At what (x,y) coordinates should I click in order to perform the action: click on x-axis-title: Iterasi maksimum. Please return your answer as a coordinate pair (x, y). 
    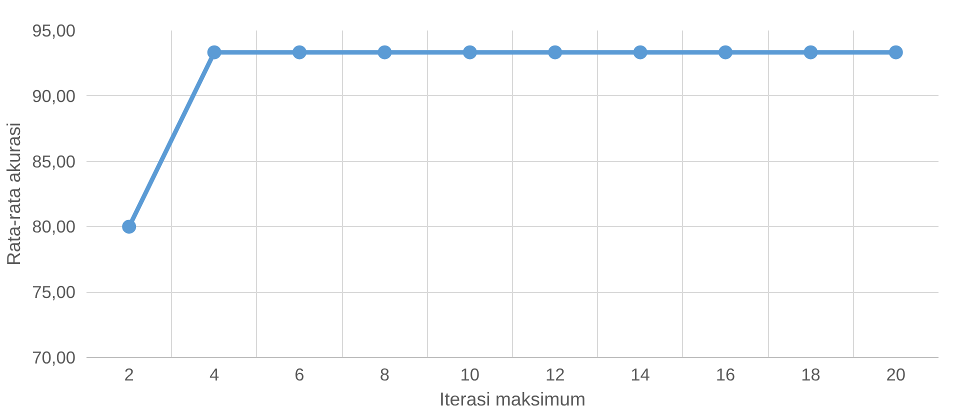
    Looking at the image, I should click on (512, 399).